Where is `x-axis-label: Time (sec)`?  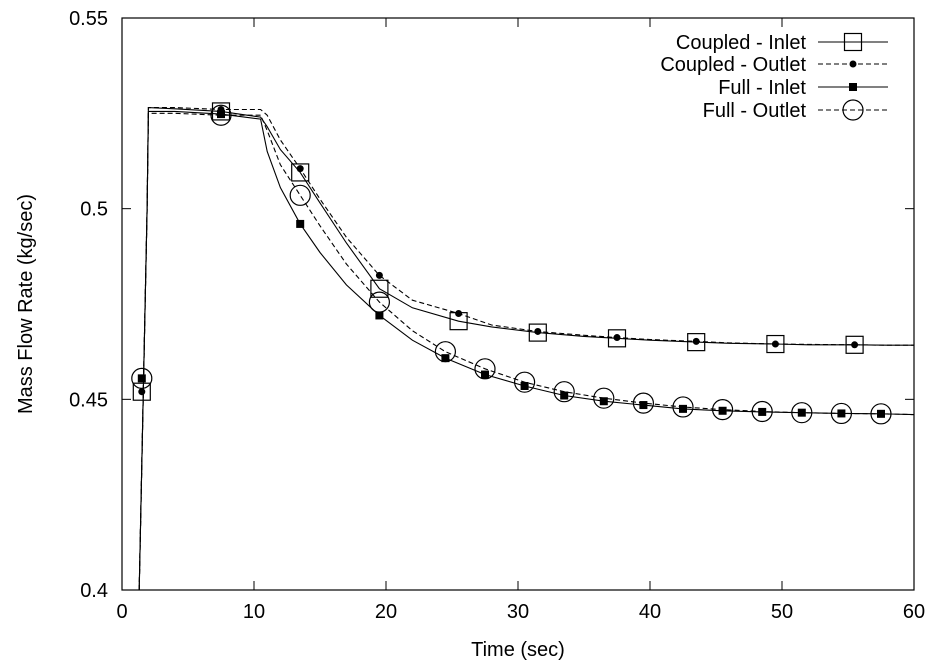
x-axis-label: Time (sec) is located at coordinates (518, 650).